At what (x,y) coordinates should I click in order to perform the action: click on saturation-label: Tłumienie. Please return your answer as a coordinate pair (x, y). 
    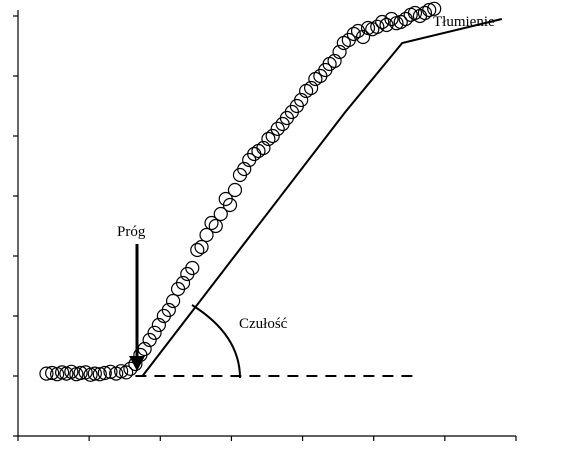
    Looking at the image, I should click on (464, 22).